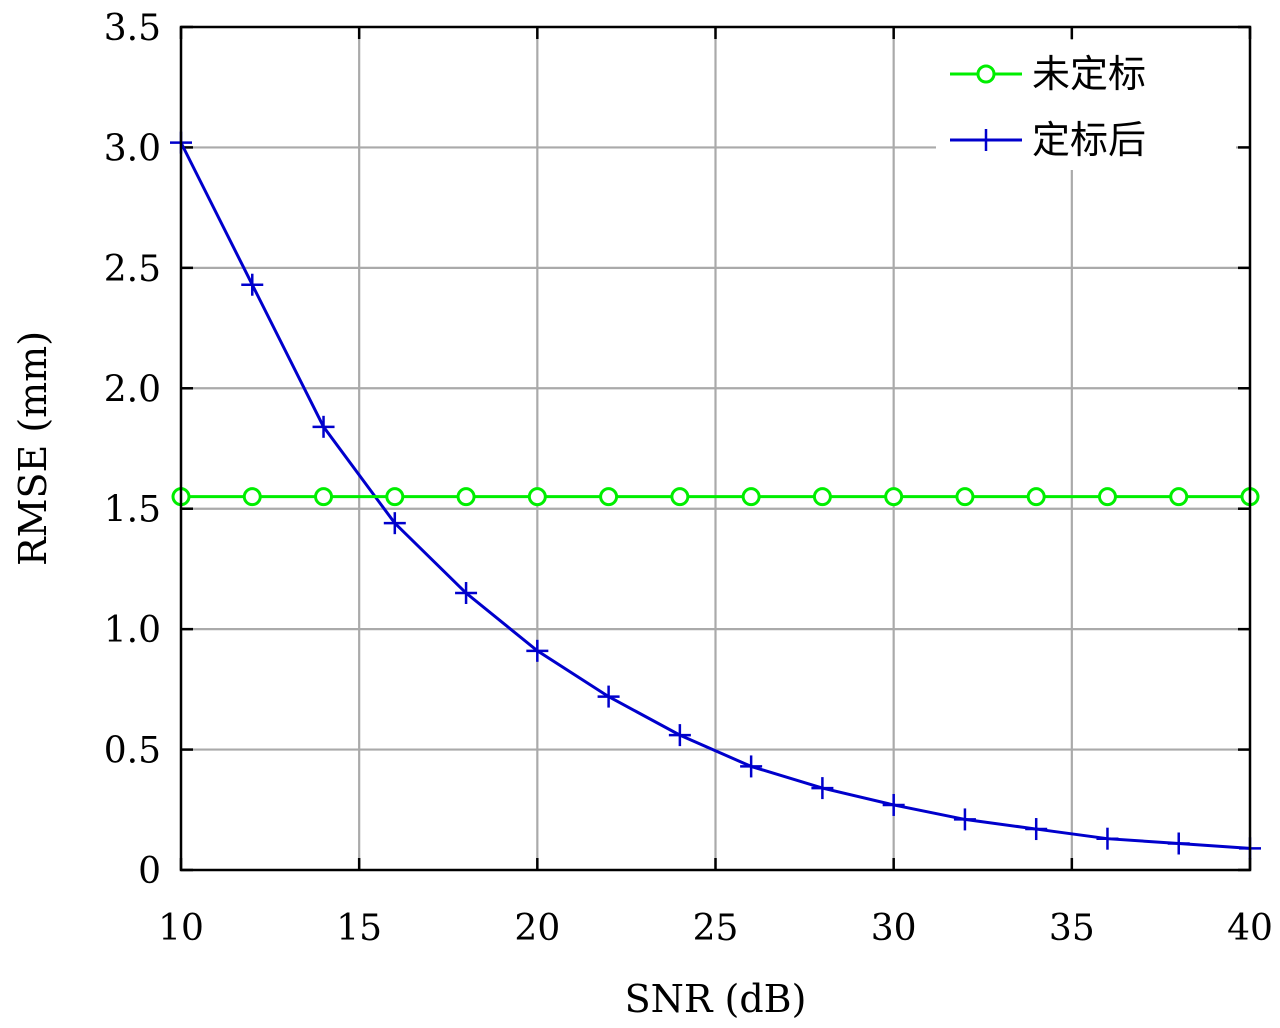  What do you see at coordinates (1250, 928) in the screenshot?
I see `x-tick-label: 40` at bounding box center [1250, 928].